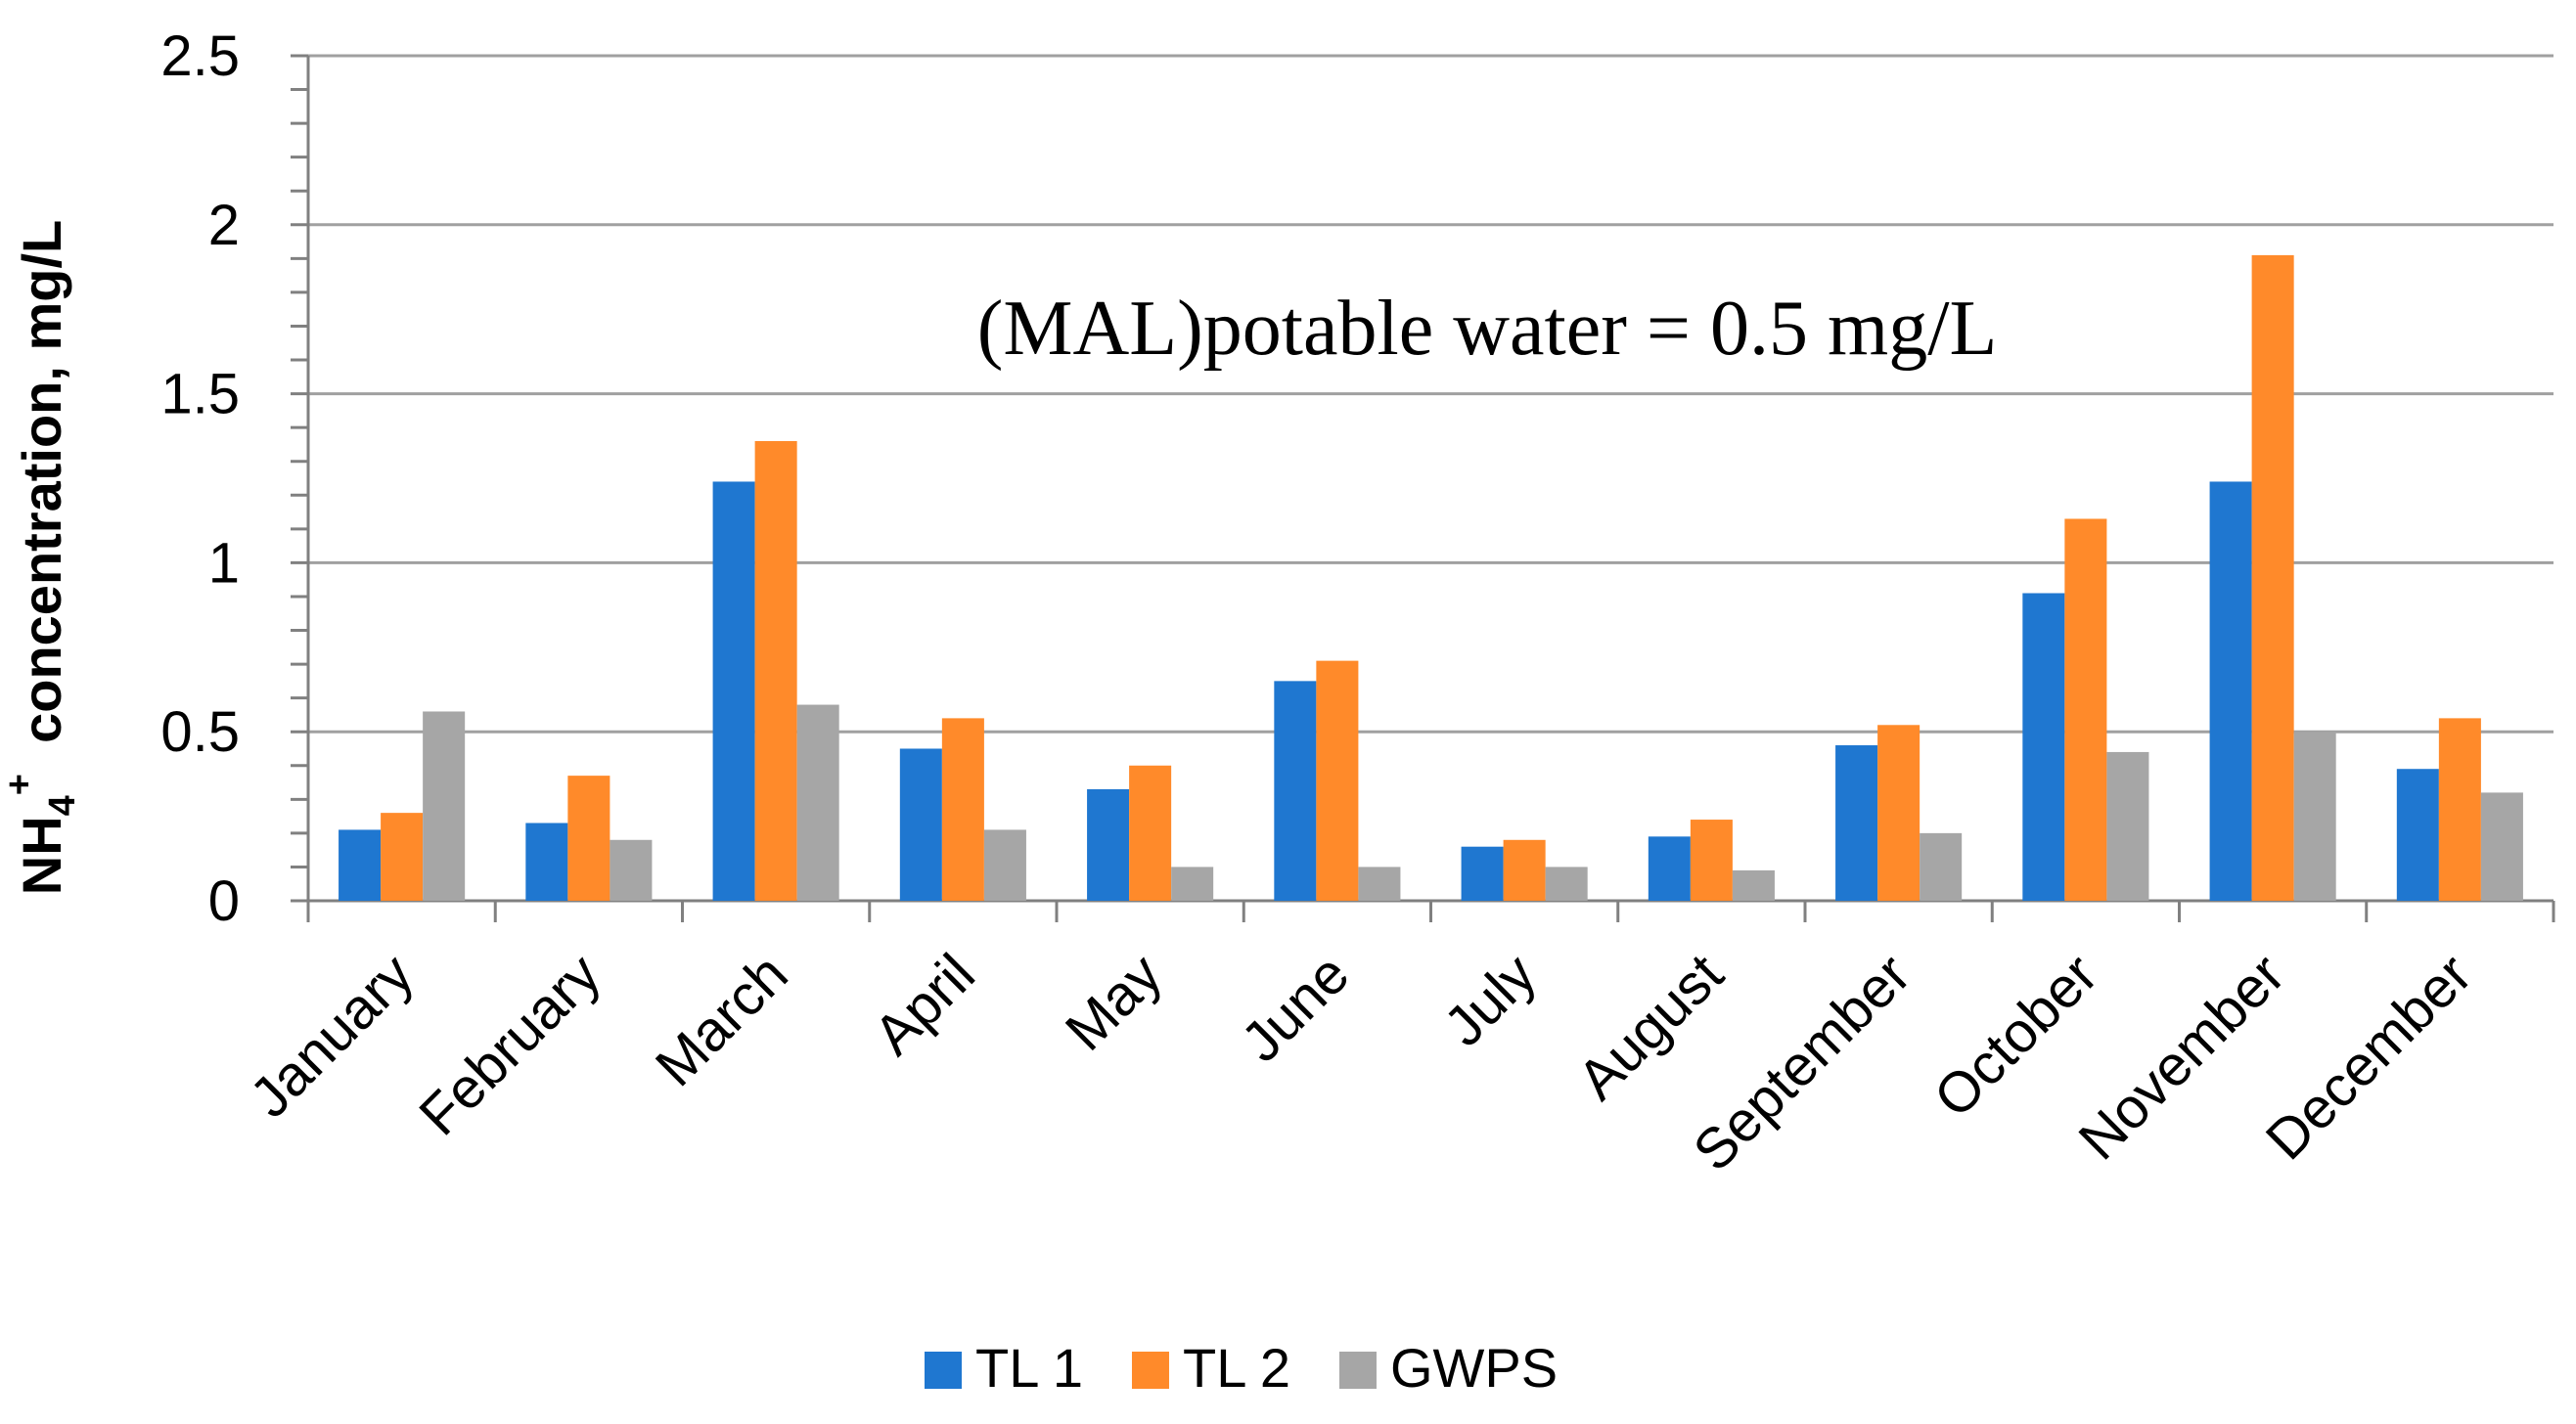  Describe the element at coordinates (224, 901) in the screenshot. I see `y-tick-label: 0` at that location.